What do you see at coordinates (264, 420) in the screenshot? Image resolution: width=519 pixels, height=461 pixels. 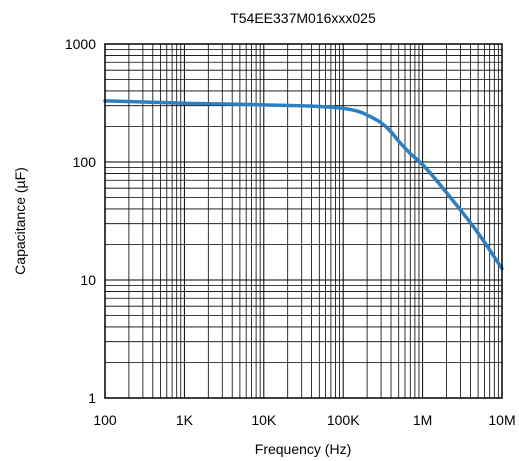 I see `x-tick-label: 10K` at bounding box center [264, 420].